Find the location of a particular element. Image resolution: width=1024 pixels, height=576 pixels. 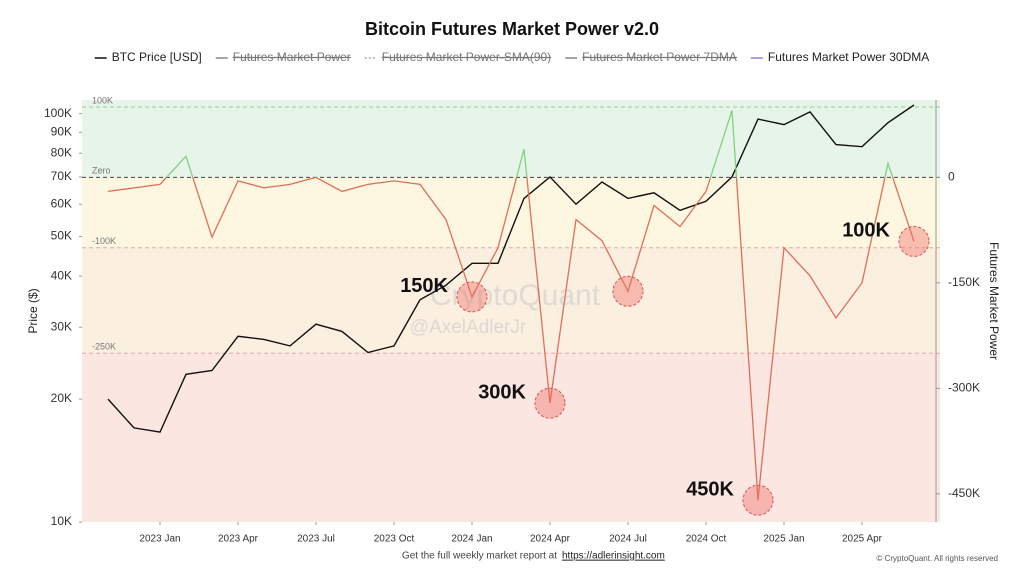

legend-label: Futures Market Power 30DMA is located at coordinates (848, 57).